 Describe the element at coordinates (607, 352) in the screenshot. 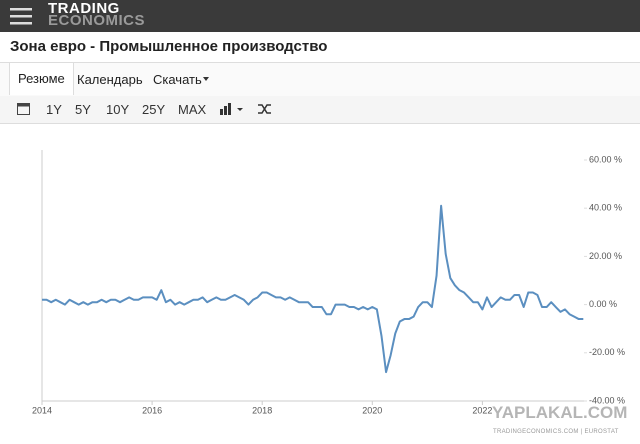

I see `y-tick-label: -20.00 %` at that location.